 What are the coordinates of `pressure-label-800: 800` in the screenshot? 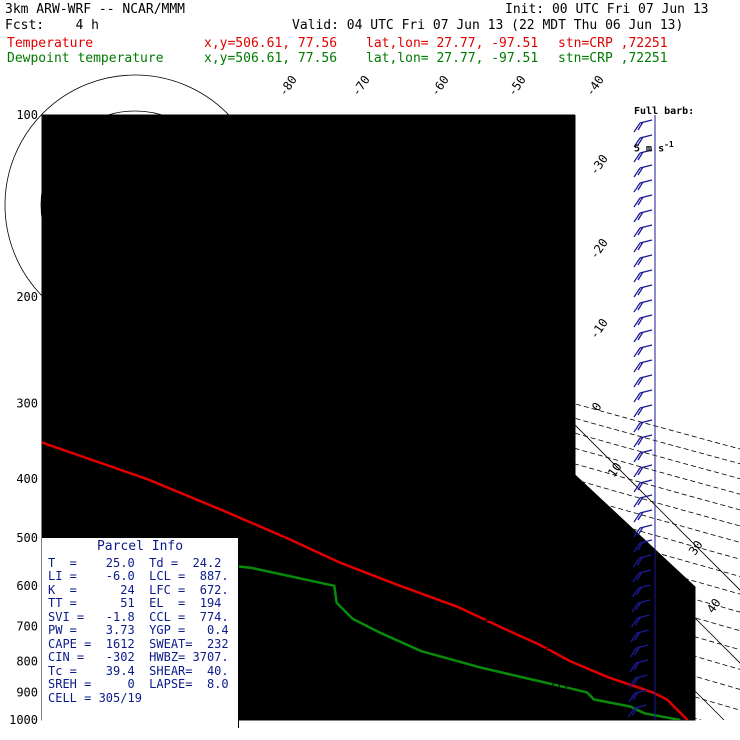 It's located at (27, 661).